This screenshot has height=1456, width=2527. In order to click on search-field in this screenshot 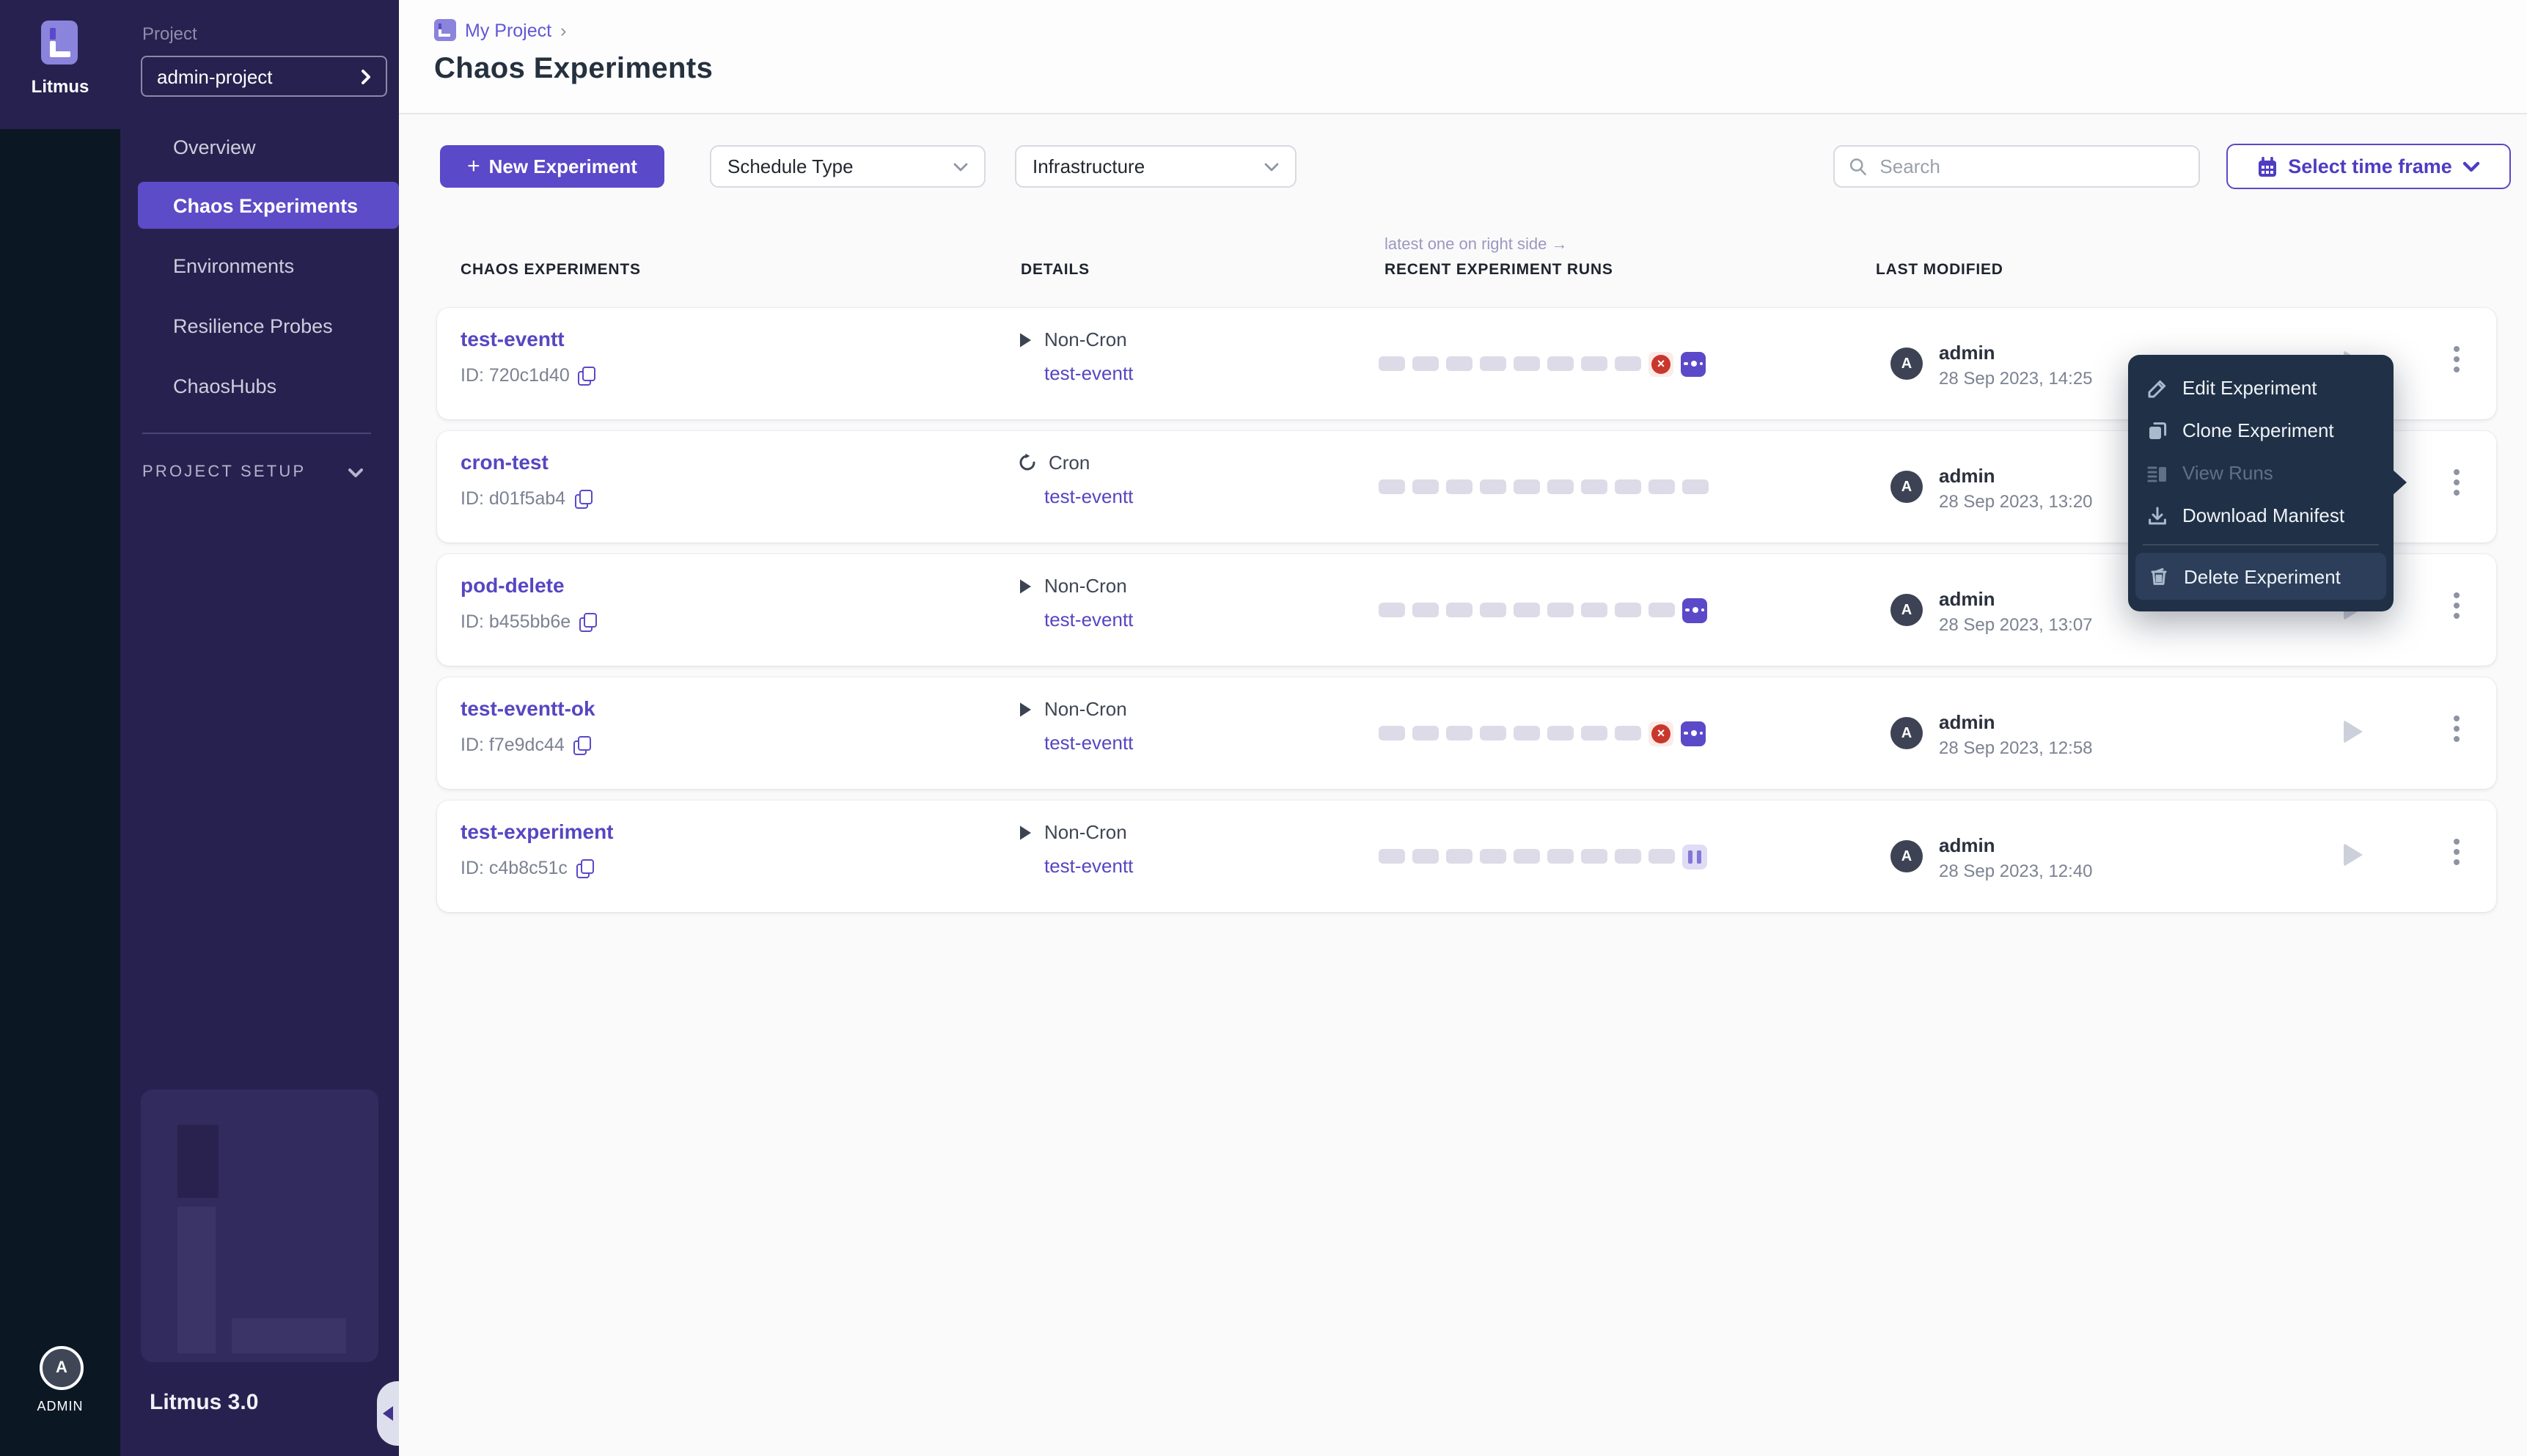, I will do `click(2016, 166)`.